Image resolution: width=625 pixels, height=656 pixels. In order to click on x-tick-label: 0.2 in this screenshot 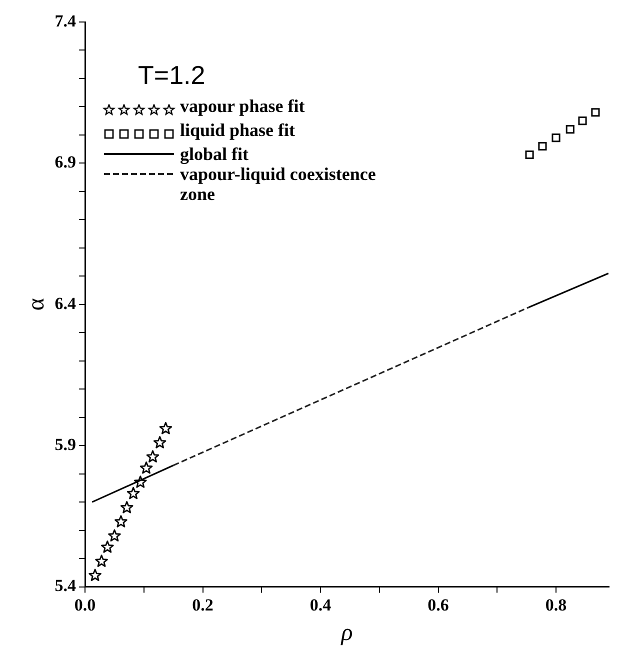, I will do `click(203, 604)`.